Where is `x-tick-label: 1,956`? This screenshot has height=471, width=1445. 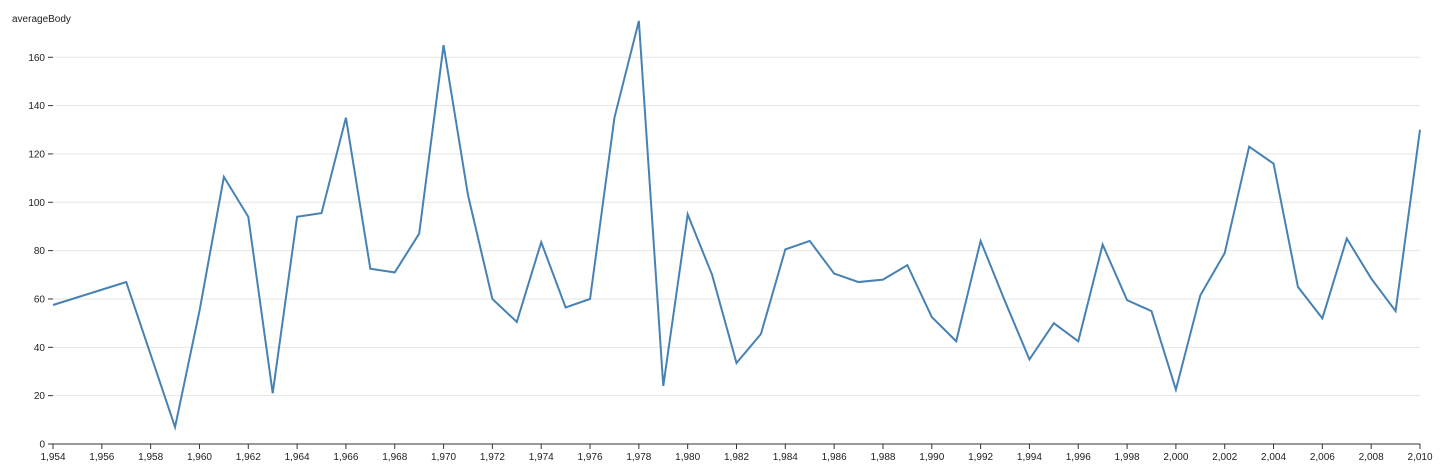
x-tick-label: 1,956 is located at coordinates (101, 457).